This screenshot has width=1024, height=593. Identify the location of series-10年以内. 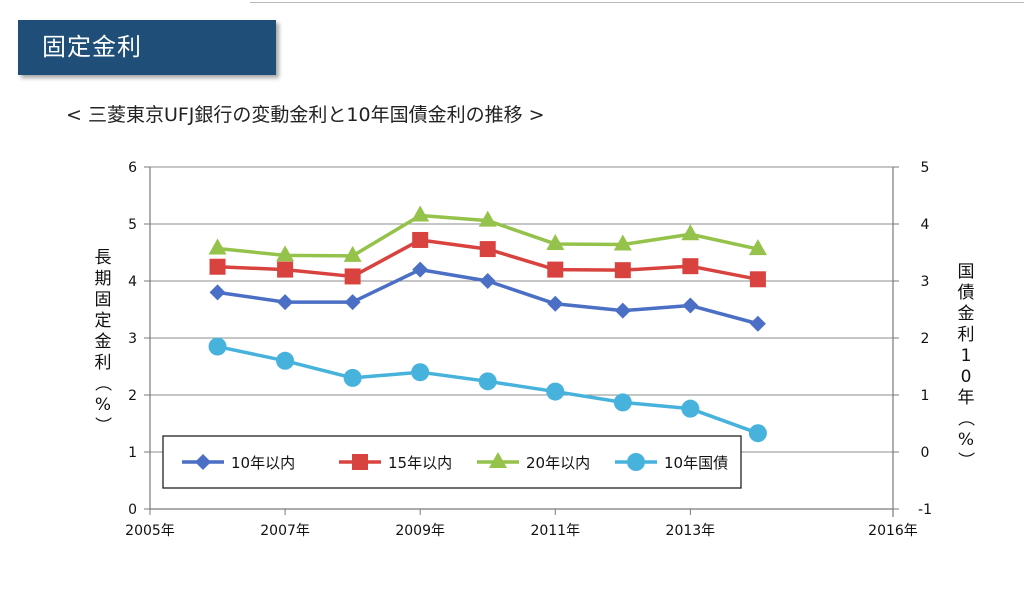
(487, 296).